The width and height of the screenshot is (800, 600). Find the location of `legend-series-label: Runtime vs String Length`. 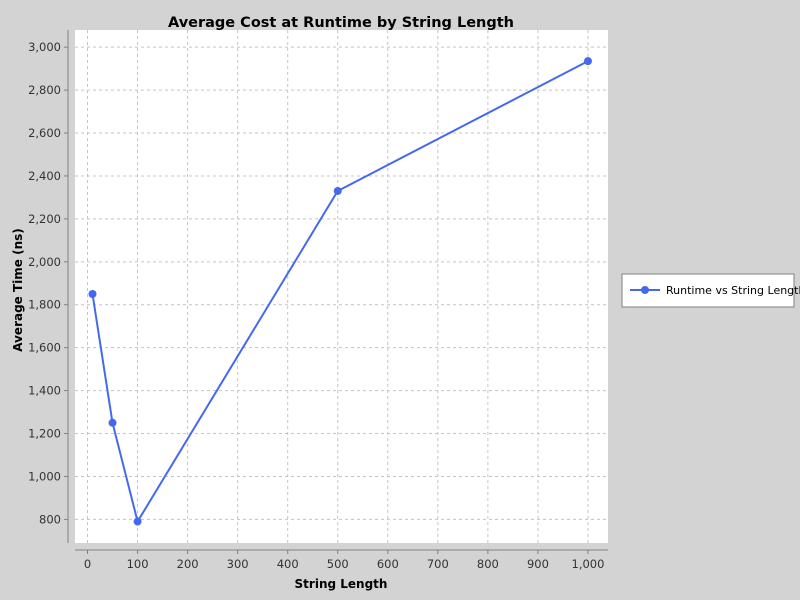

legend-series-label: Runtime vs String Length is located at coordinates (733, 290).